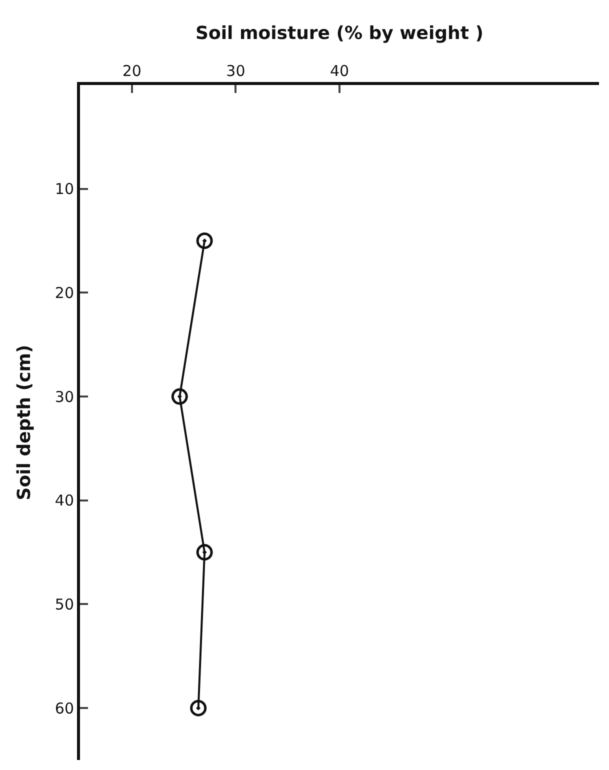 The width and height of the screenshot is (609, 770). I want to click on y-tick-label: 10, so click(64, 189).